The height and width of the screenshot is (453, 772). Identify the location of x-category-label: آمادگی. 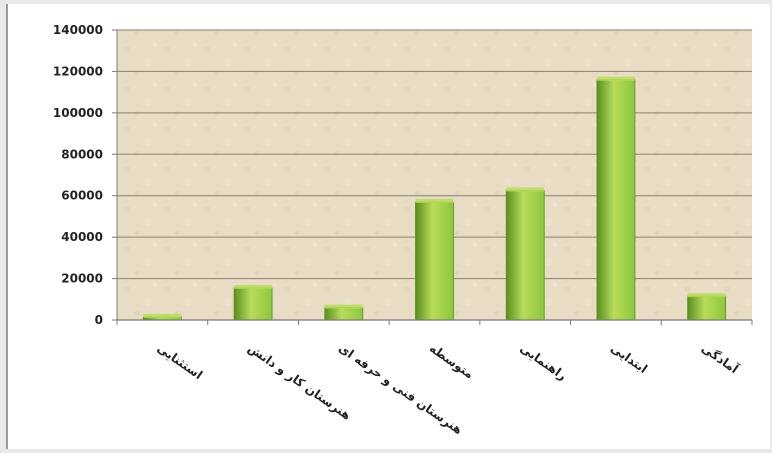
(720, 358).